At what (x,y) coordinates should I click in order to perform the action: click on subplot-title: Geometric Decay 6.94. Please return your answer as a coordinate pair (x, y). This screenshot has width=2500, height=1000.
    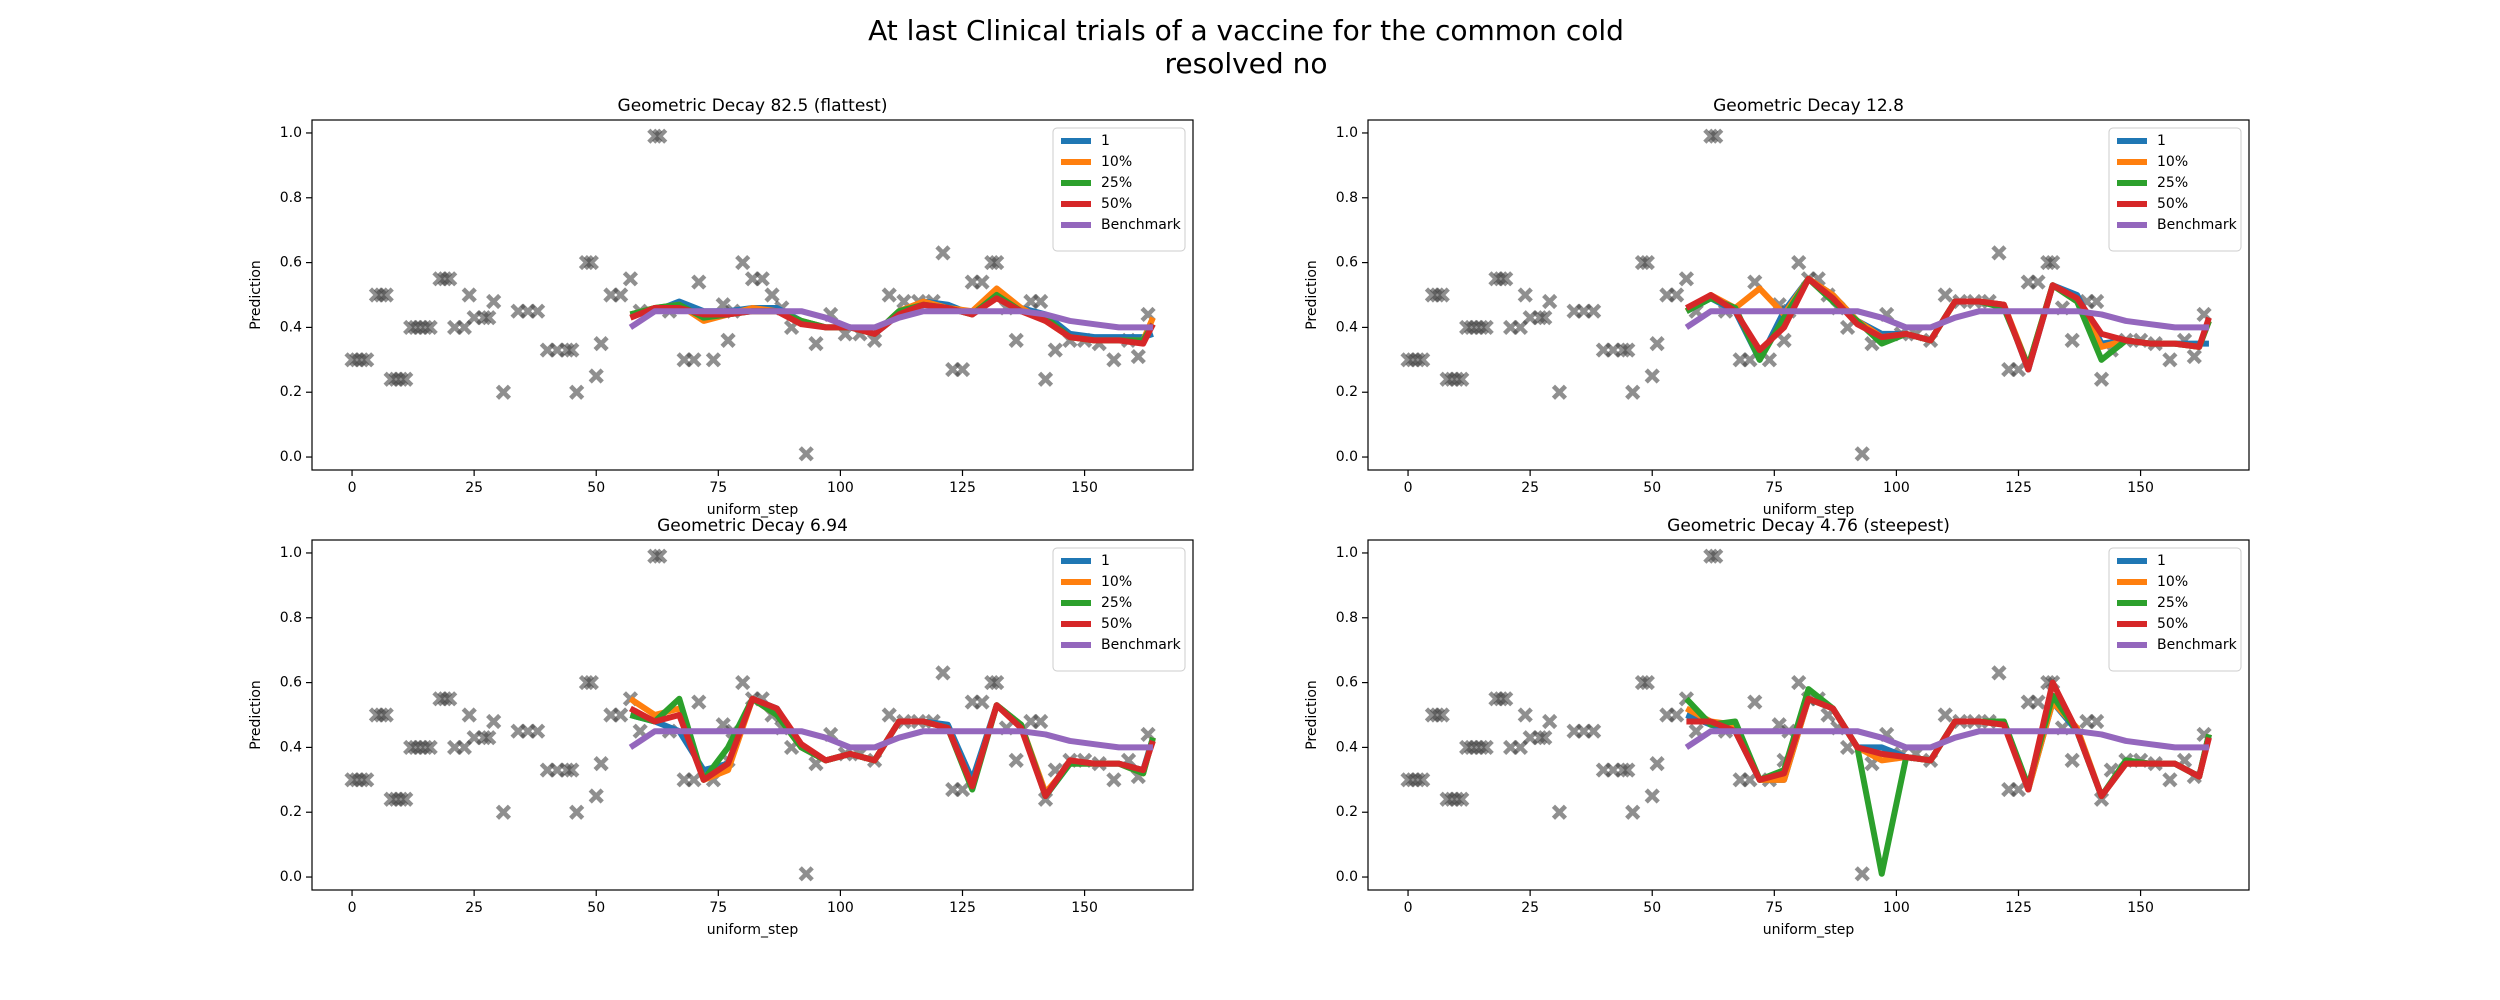
    Looking at the image, I should click on (752, 526).